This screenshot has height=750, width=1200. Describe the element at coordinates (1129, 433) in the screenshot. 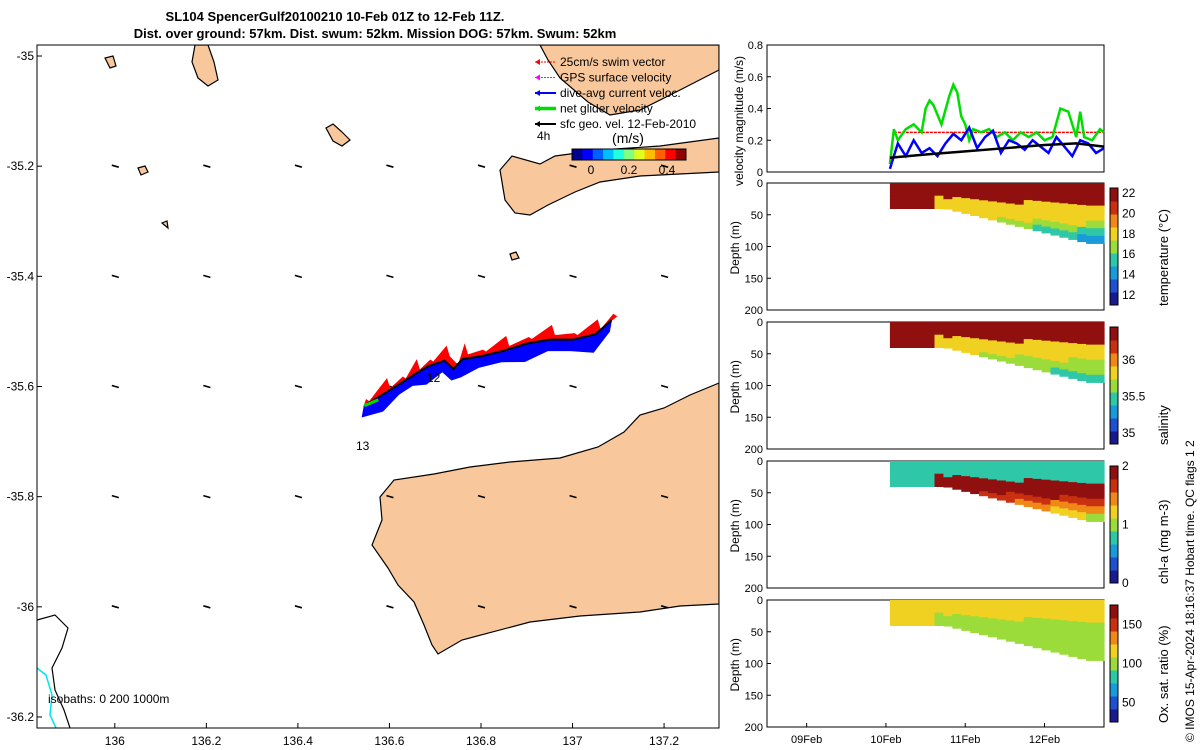

I see `section-colorbar-tick: 35` at that location.